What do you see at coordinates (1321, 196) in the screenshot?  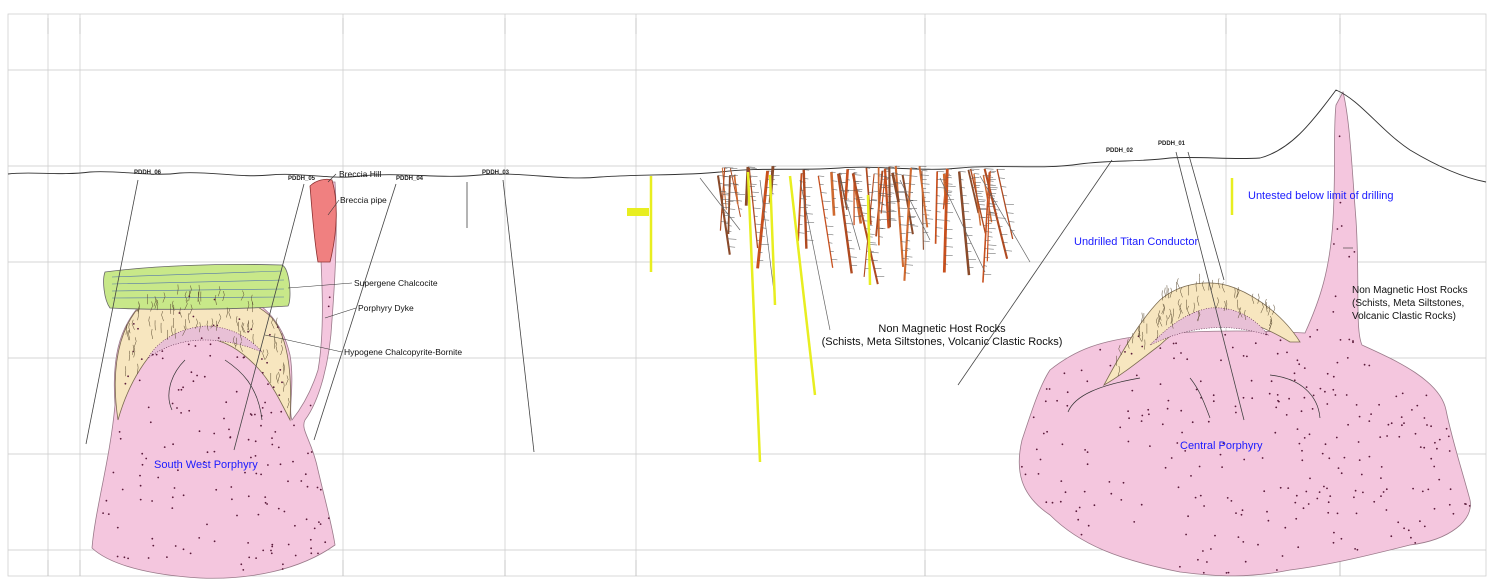 I see `label-untested: Untested below limit of drilling` at bounding box center [1321, 196].